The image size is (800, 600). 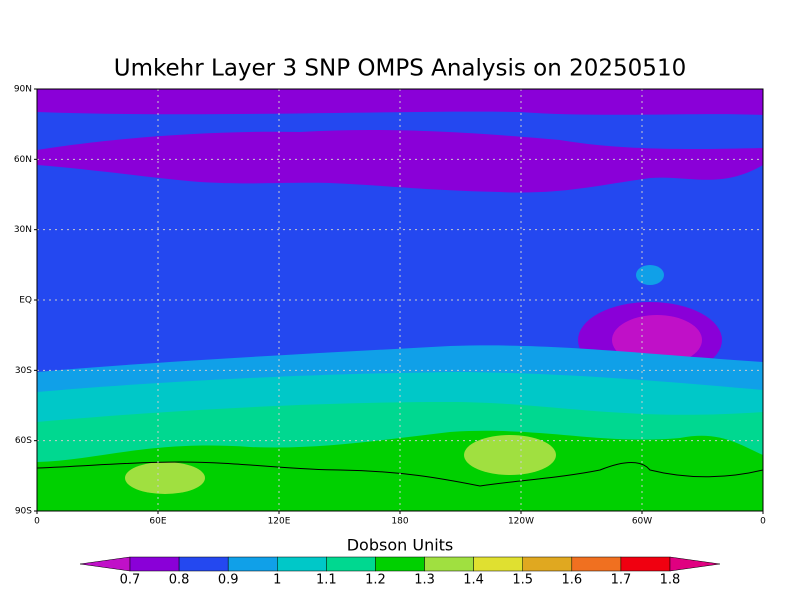 I want to click on colorbar-label: 1.1, so click(x=326, y=580).